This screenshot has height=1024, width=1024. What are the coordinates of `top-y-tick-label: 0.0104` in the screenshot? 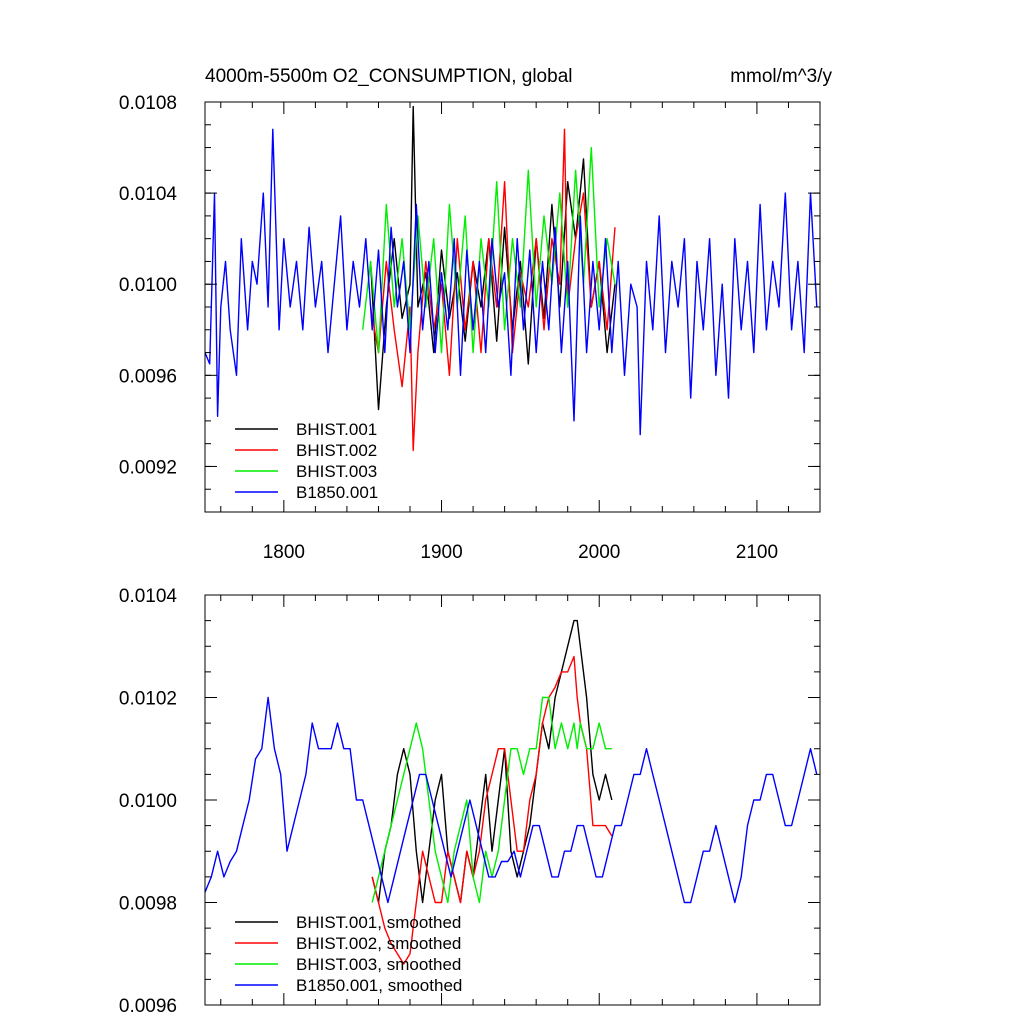 It's located at (148, 194).